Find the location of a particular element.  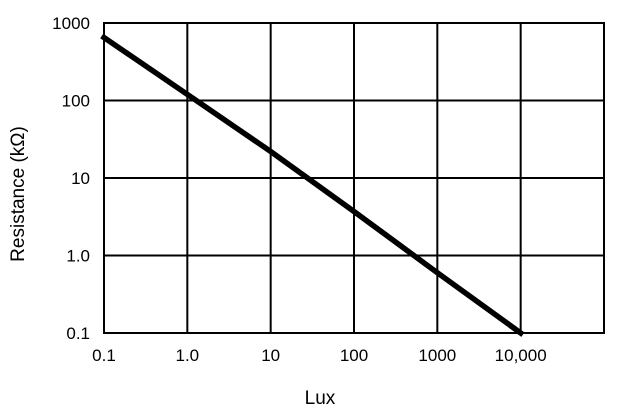

y-tick-label-0: 0.1 is located at coordinates (78, 333).